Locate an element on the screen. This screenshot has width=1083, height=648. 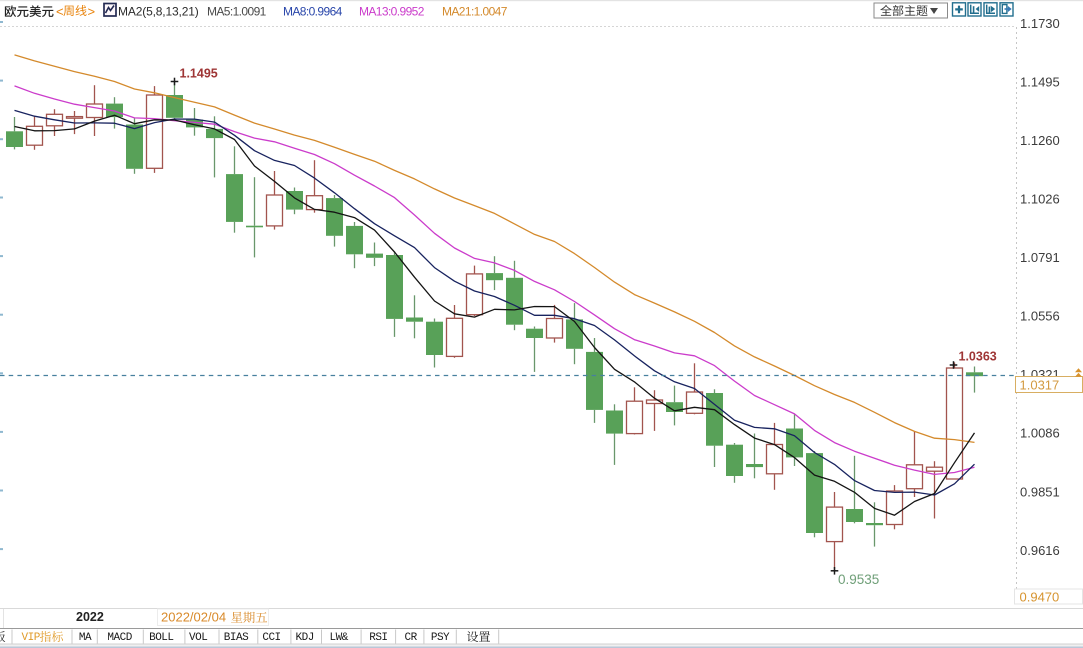
svg-text: CR is located at coordinates (410, 638).